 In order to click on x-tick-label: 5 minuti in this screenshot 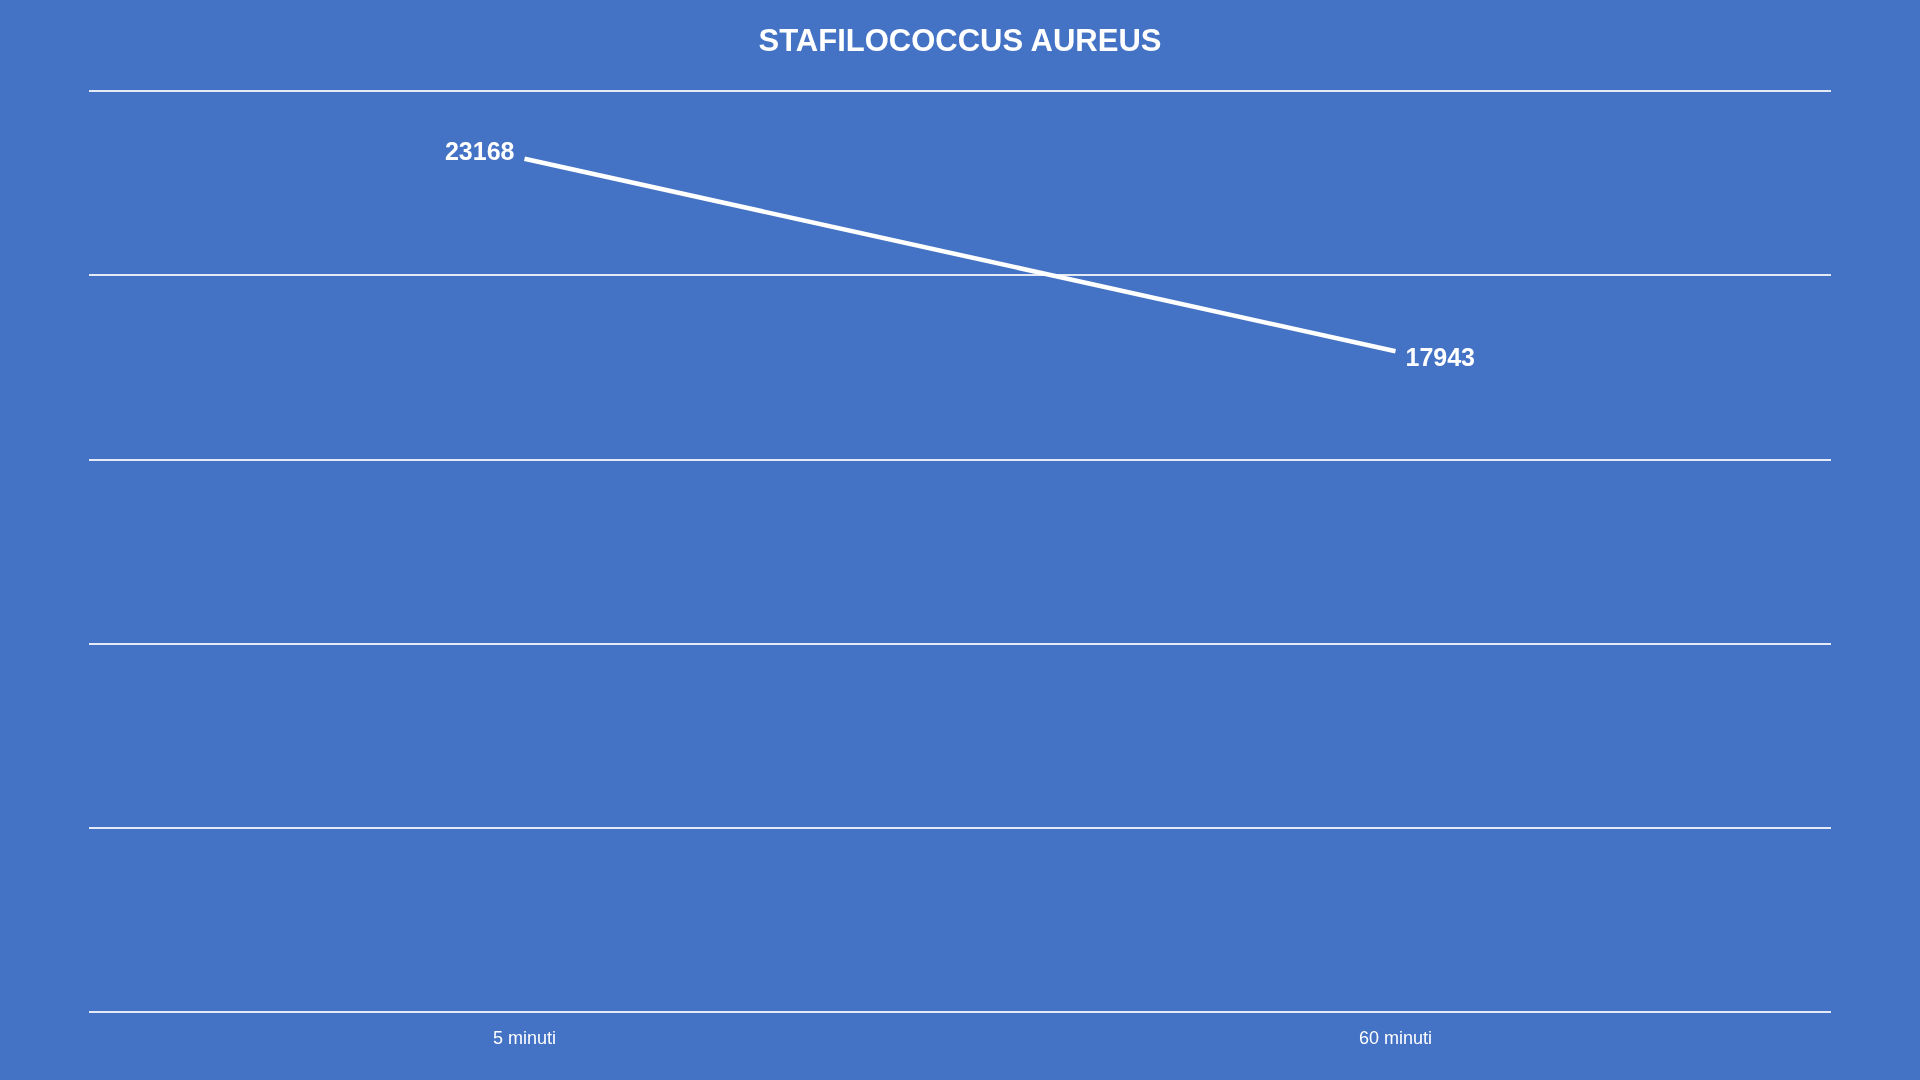, I will do `click(524, 1038)`.